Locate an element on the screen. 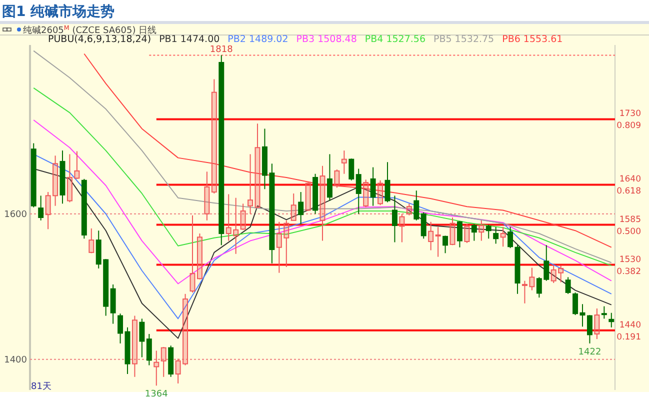 Image resolution: width=649 pixels, height=412 pixels. annotation: 1422 is located at coordinates (590, 352).